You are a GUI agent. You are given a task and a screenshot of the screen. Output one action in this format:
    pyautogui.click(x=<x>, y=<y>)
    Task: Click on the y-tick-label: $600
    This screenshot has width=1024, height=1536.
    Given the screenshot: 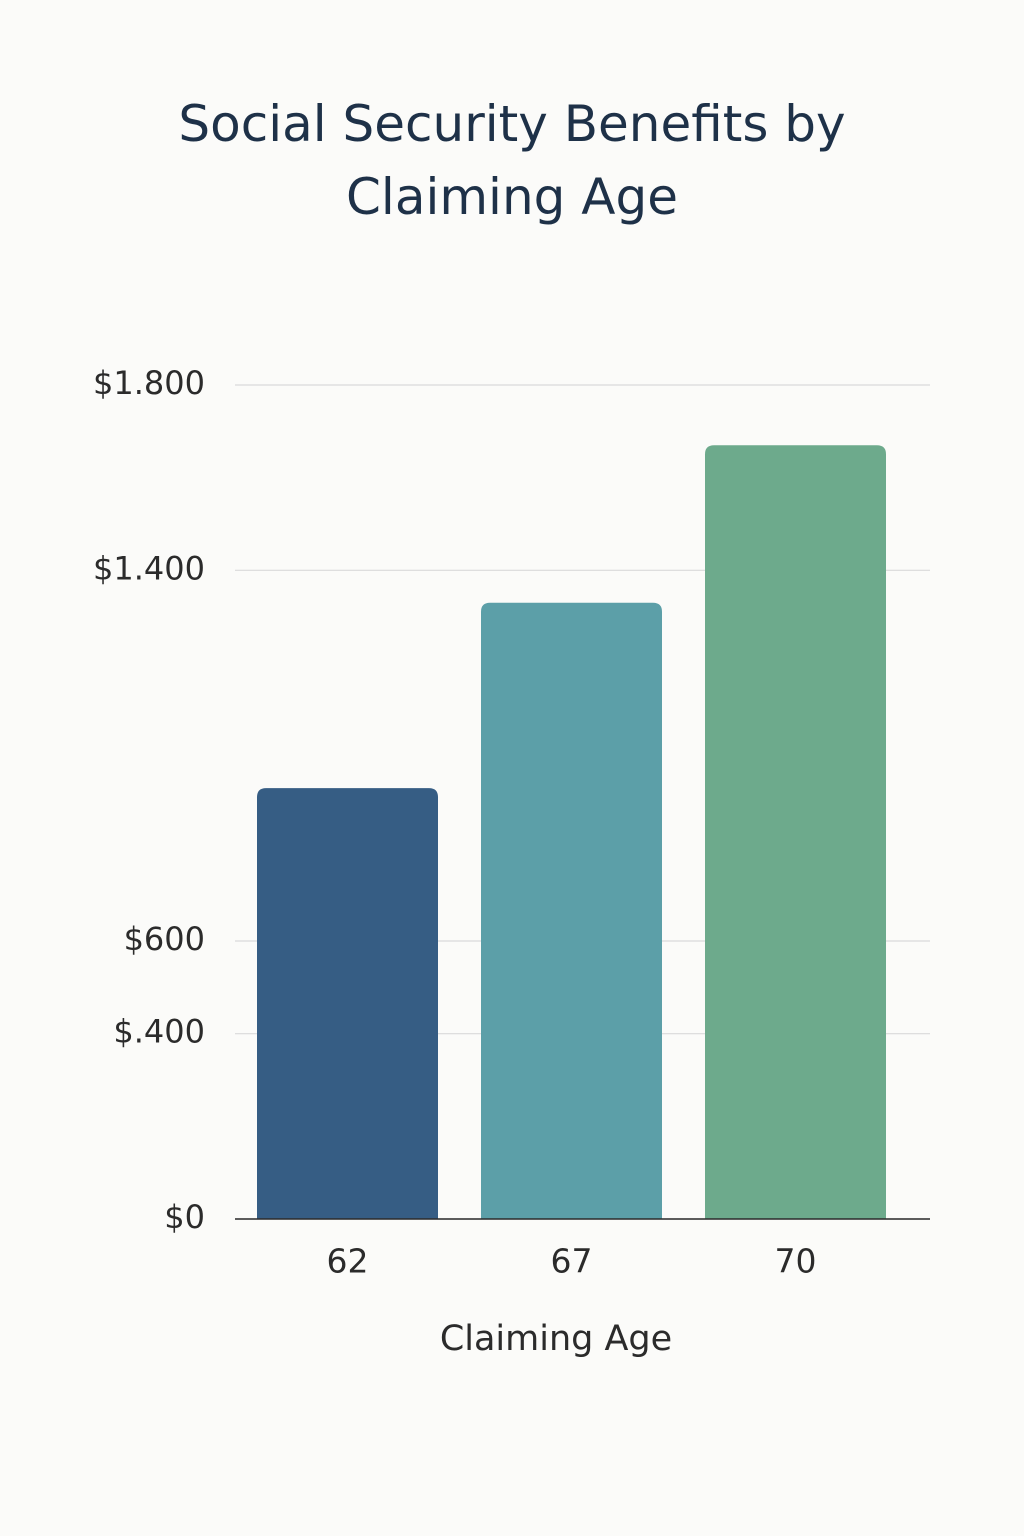 What is the action you would take?
    pyautogui.click(x=164, y=939)
    